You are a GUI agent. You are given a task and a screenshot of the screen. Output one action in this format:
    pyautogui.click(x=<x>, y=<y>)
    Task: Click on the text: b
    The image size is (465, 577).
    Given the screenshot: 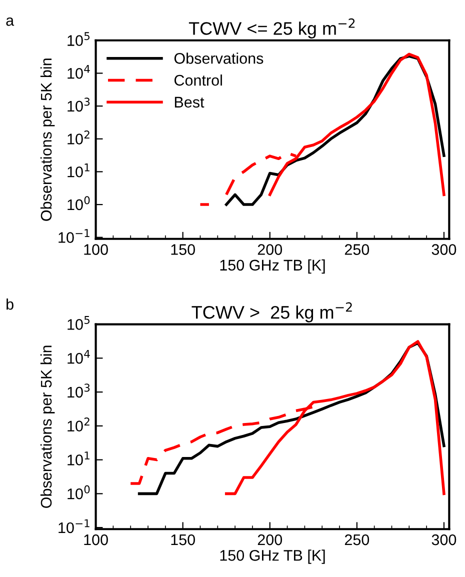 What is the action you would take?
    pyautogui.click(x=10, y=304)
    